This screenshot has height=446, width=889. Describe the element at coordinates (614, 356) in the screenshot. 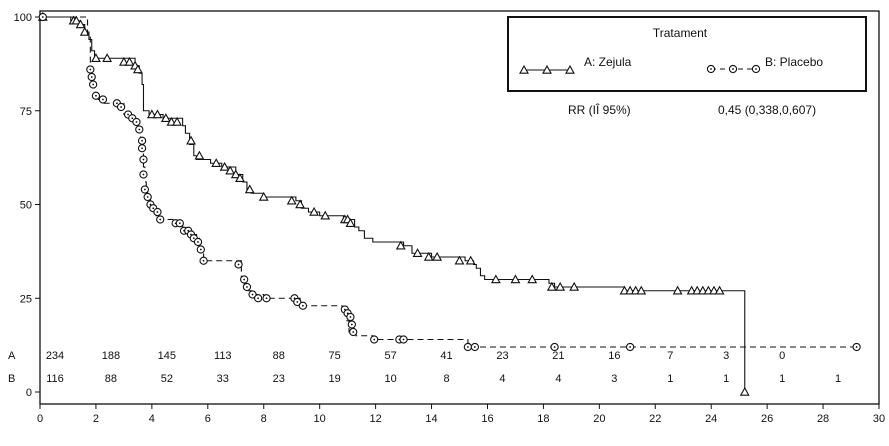

I see `risk-count: 16` at that location.